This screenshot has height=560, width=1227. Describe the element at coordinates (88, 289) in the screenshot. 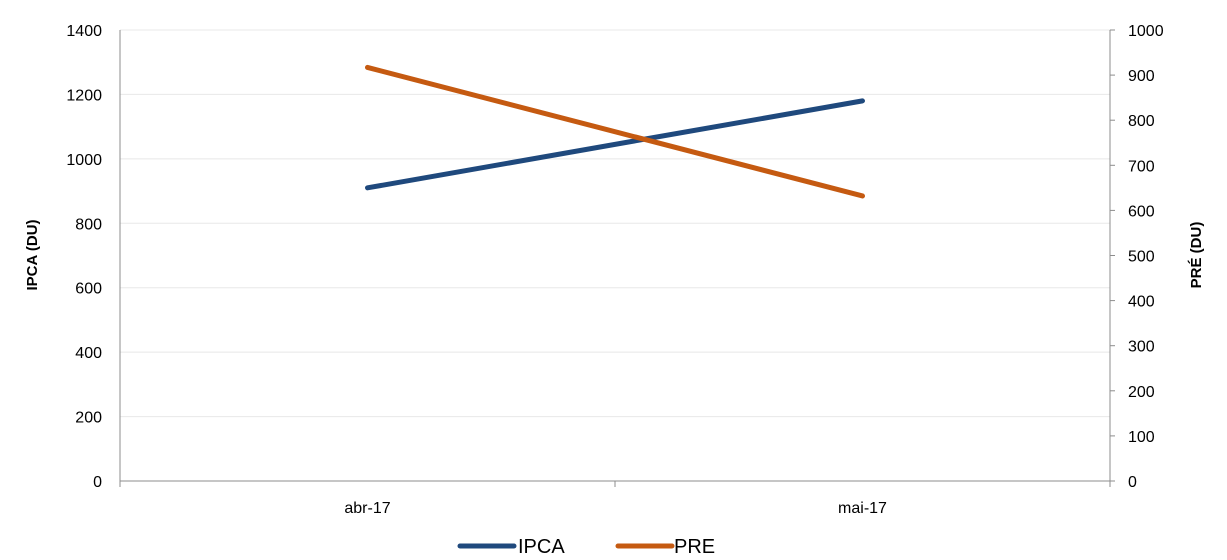

I see `left-tick-label: 600` at that location.